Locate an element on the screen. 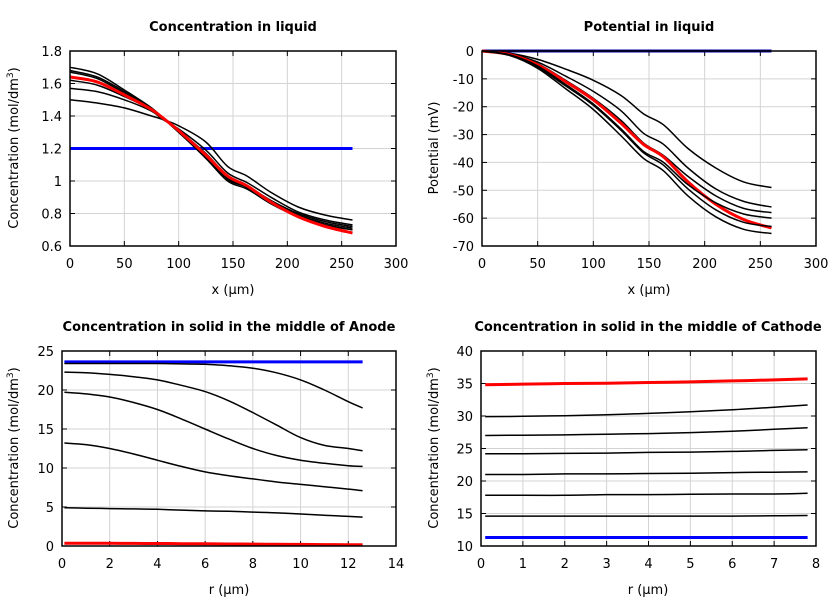  y-tick-label: -40 is located at coordinates (463, 163).